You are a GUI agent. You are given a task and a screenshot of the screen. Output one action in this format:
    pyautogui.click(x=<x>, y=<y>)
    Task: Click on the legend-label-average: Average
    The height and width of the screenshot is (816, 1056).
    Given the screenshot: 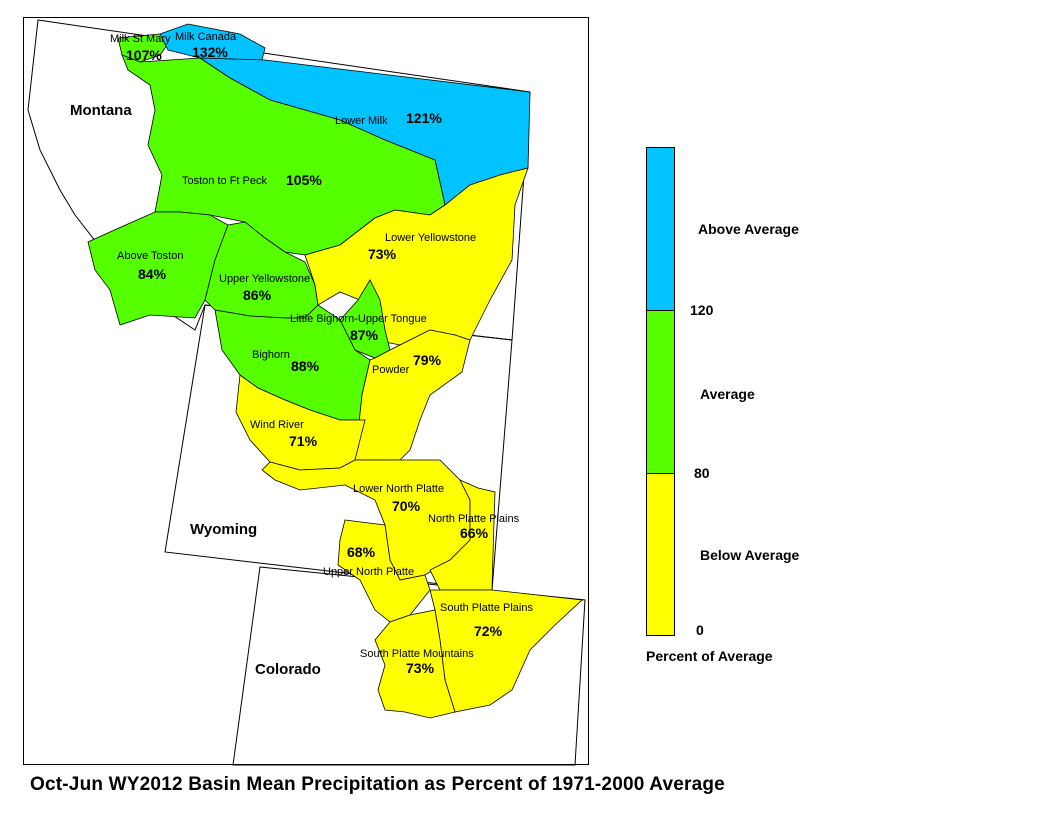 What is the action you would take?
    pyautogui.click(x=727, y=394)
    